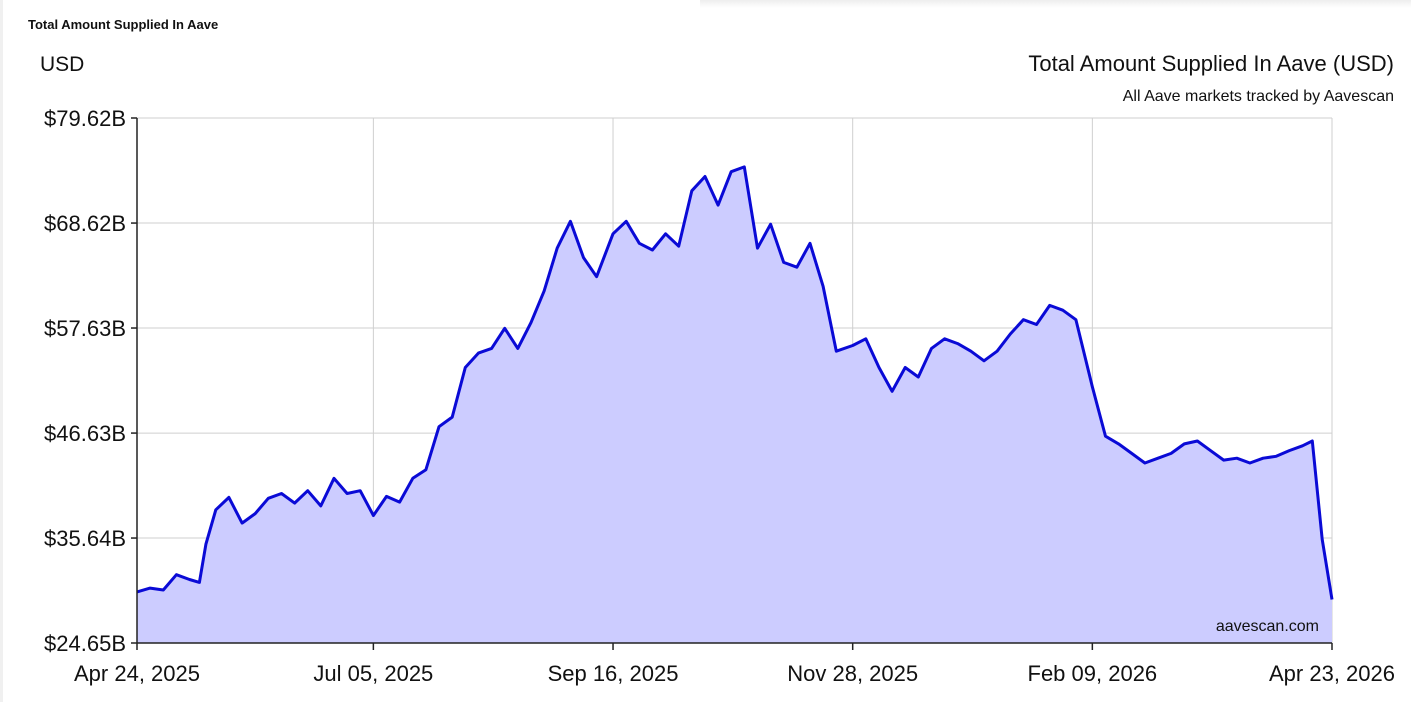 The image size is (1411, 702). I want to click on x-tick-label: Apr 23, 2026, so click(1332, 673).